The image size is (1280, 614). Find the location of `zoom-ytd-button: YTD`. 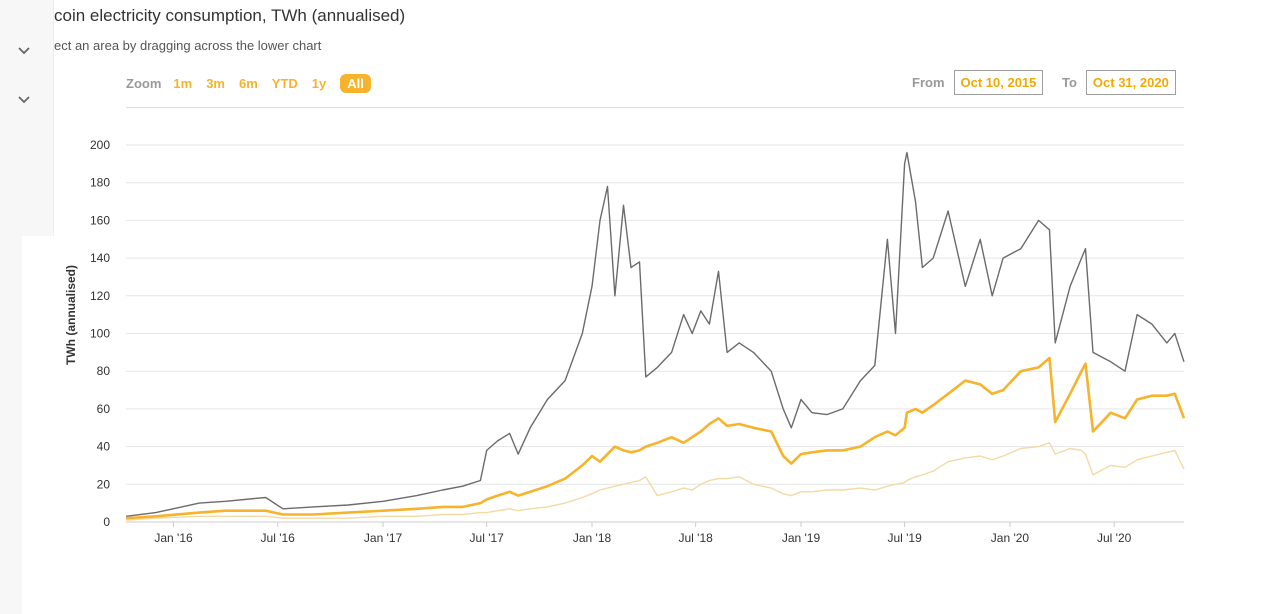

zoom-ytd-button: YTD is located at coordinates (284, 83).